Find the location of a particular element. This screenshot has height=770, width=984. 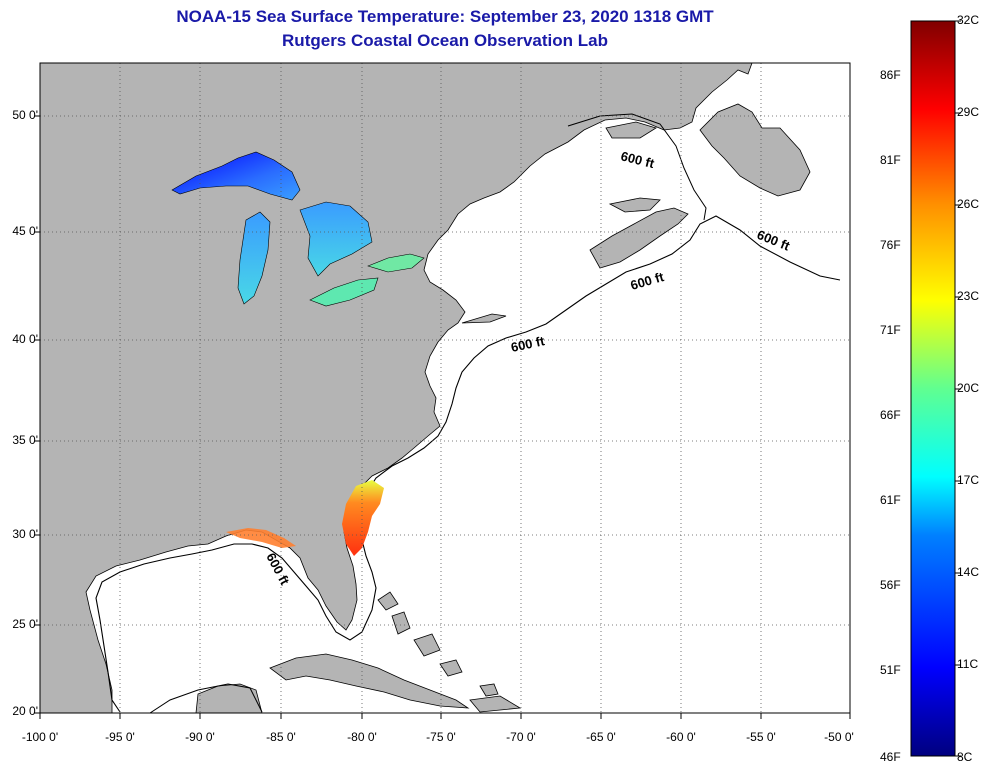

lake-erie is located at coordinates (344, 292).